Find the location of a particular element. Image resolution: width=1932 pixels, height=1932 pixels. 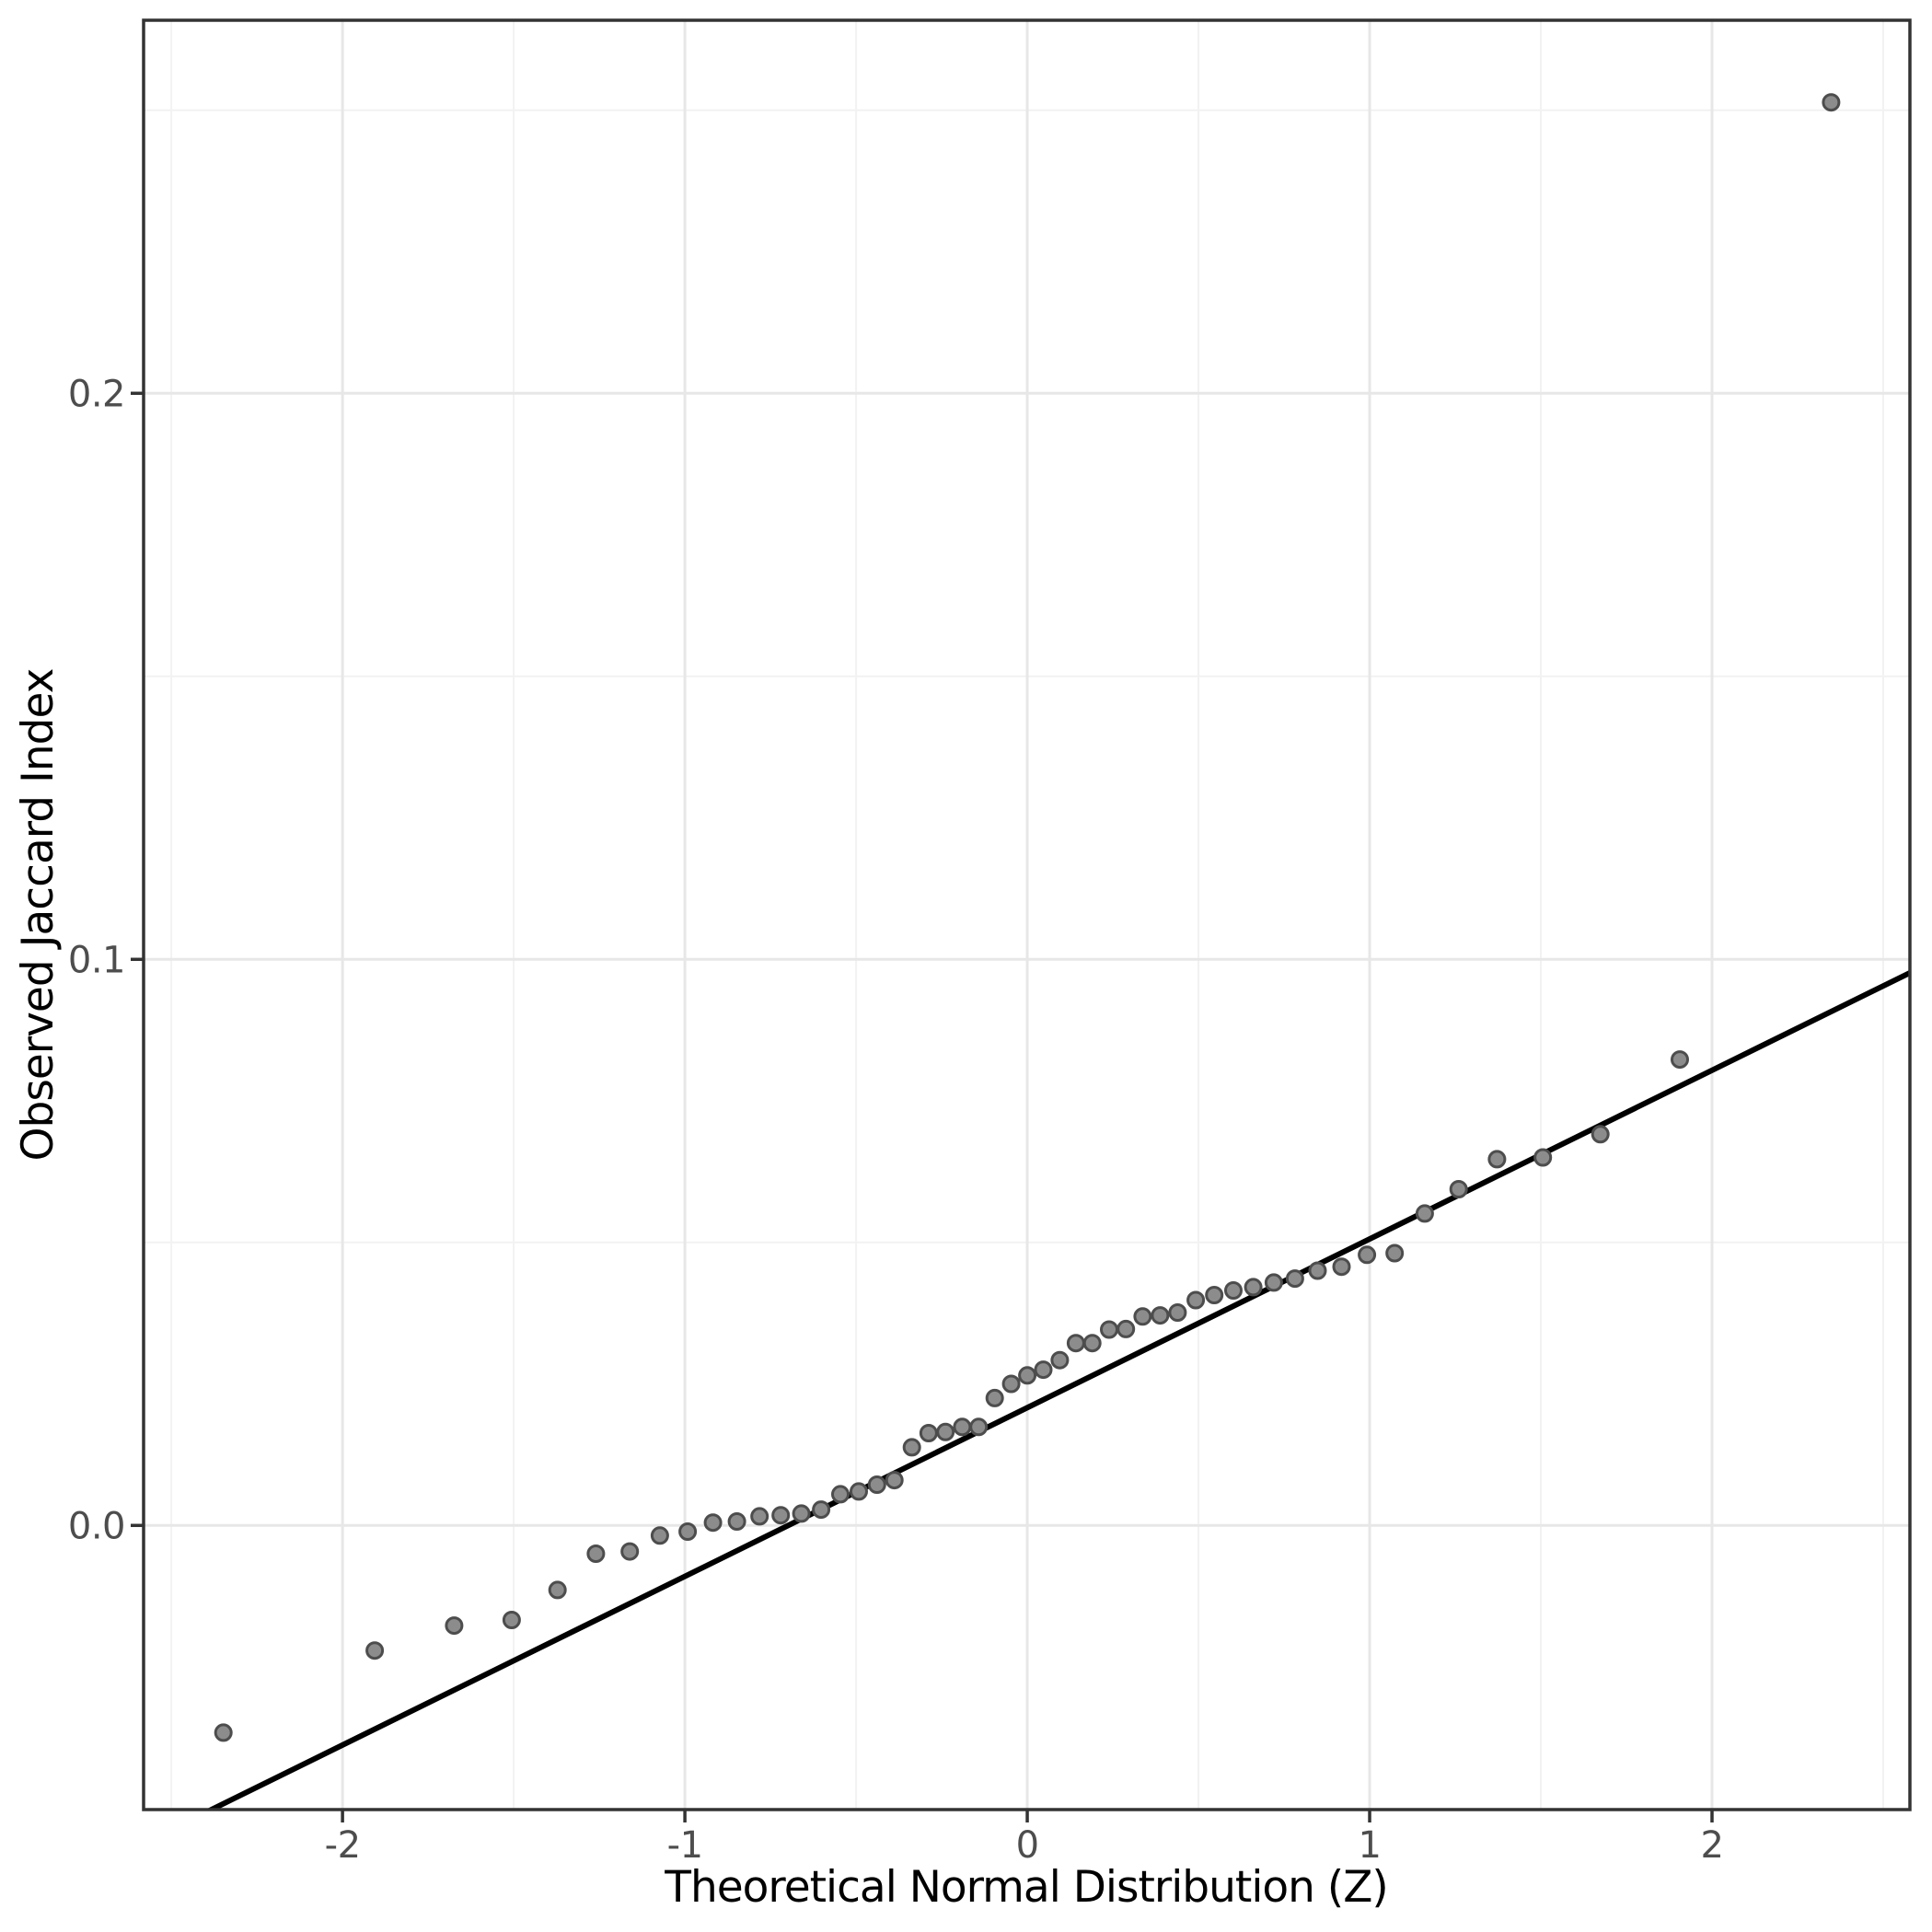

x-axis-tick-label: 2 is located at coordinates (1713, 1846).